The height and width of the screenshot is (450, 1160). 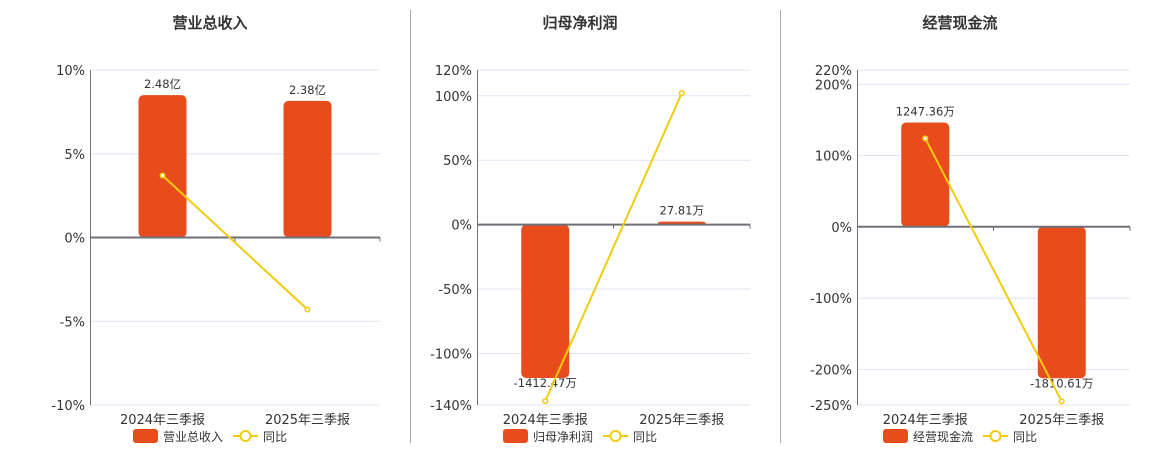 I want to click on legend-bar-label: 归母净利润, so click(x=563, y=437).